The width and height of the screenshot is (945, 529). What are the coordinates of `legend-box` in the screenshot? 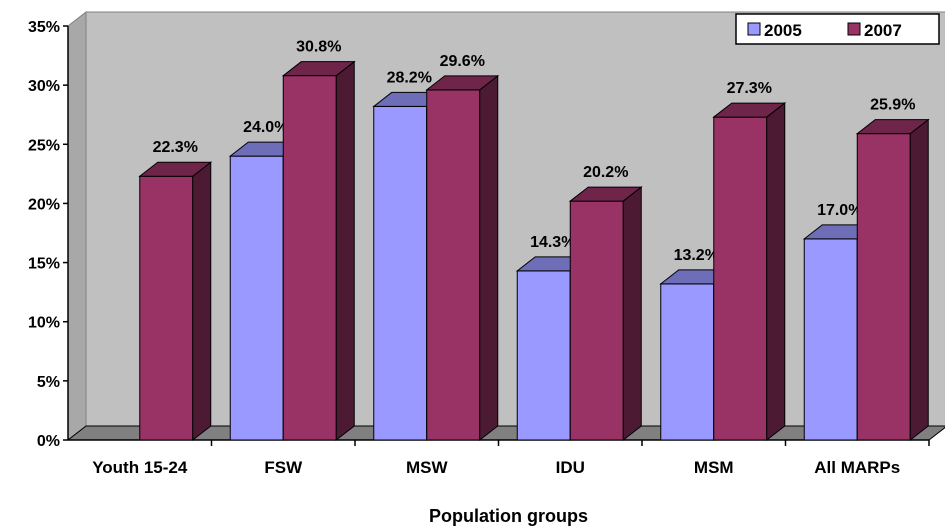 It's located at (837, 29).